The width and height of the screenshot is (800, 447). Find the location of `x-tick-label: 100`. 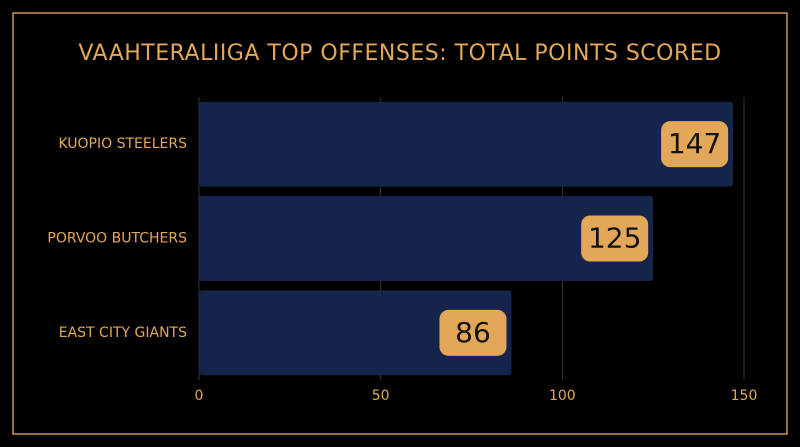

x-tick-label: 100 is located at coordinates (562, 396).